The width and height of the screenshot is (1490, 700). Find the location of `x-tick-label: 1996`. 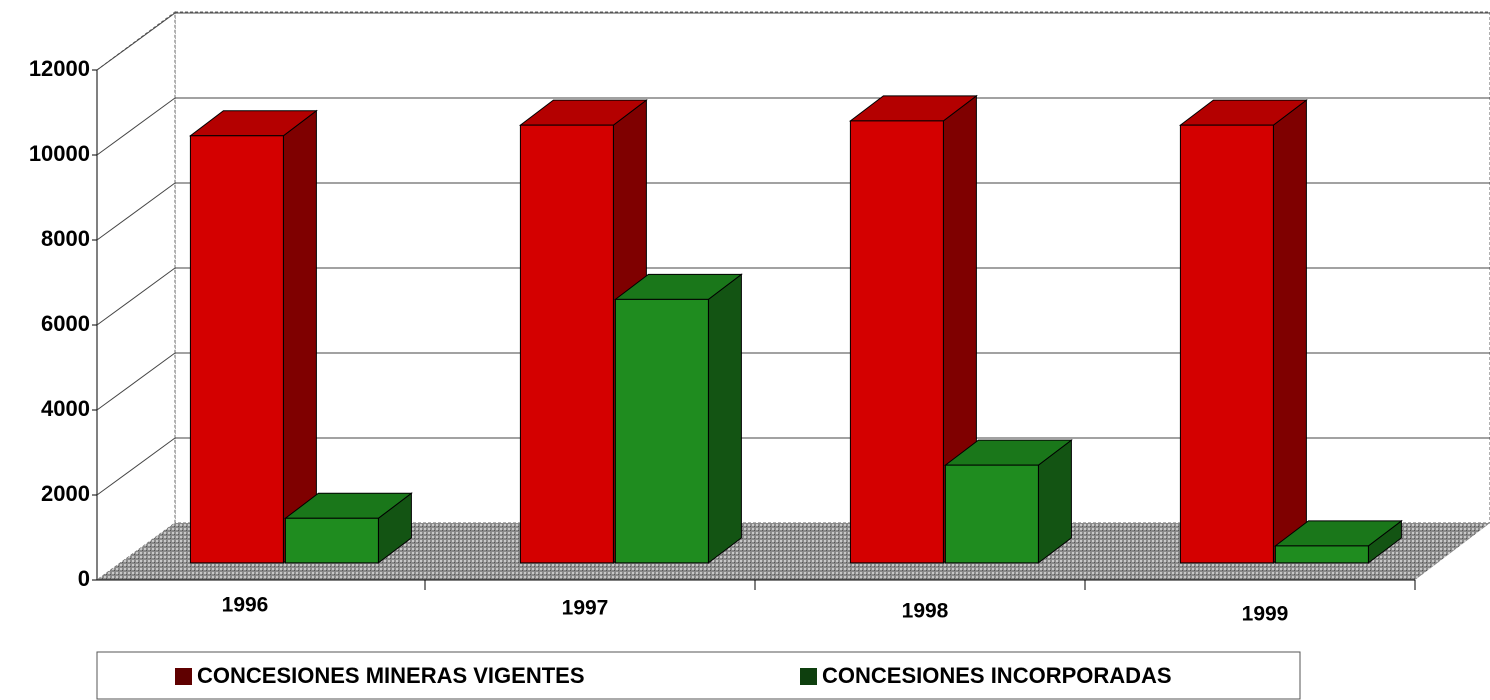

x-tick-label: 1996 is located at coordinates (245, 605).